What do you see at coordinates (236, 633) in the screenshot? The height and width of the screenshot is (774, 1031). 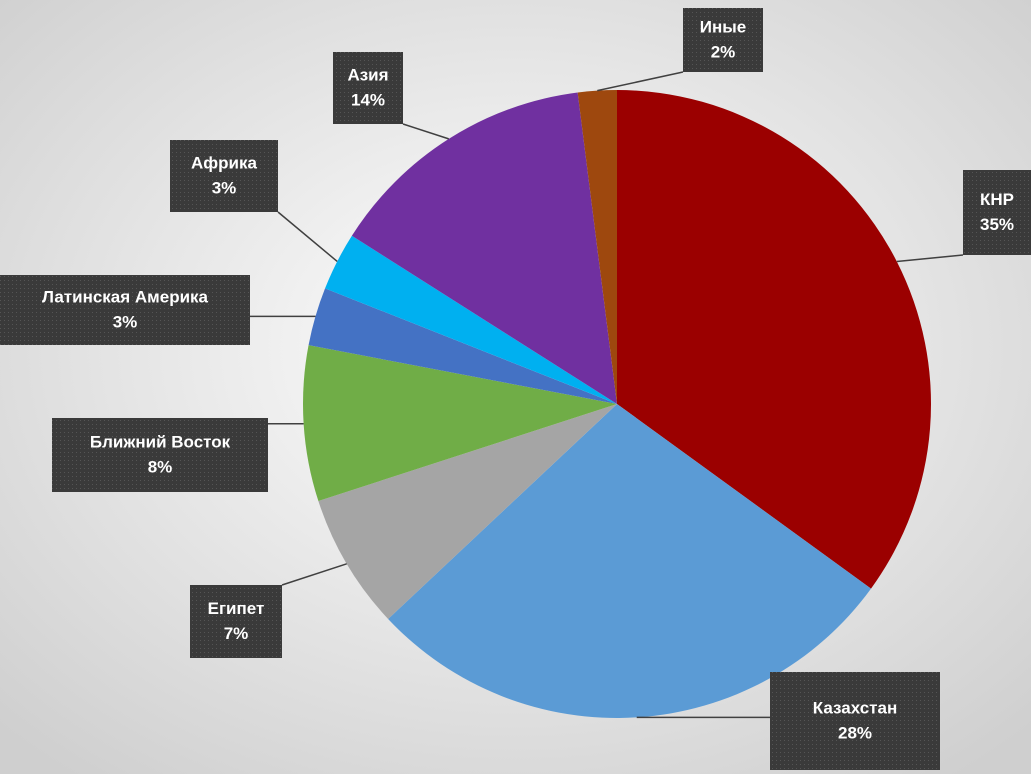 I see `value-label: 7%` at bounding box center [236, 633].